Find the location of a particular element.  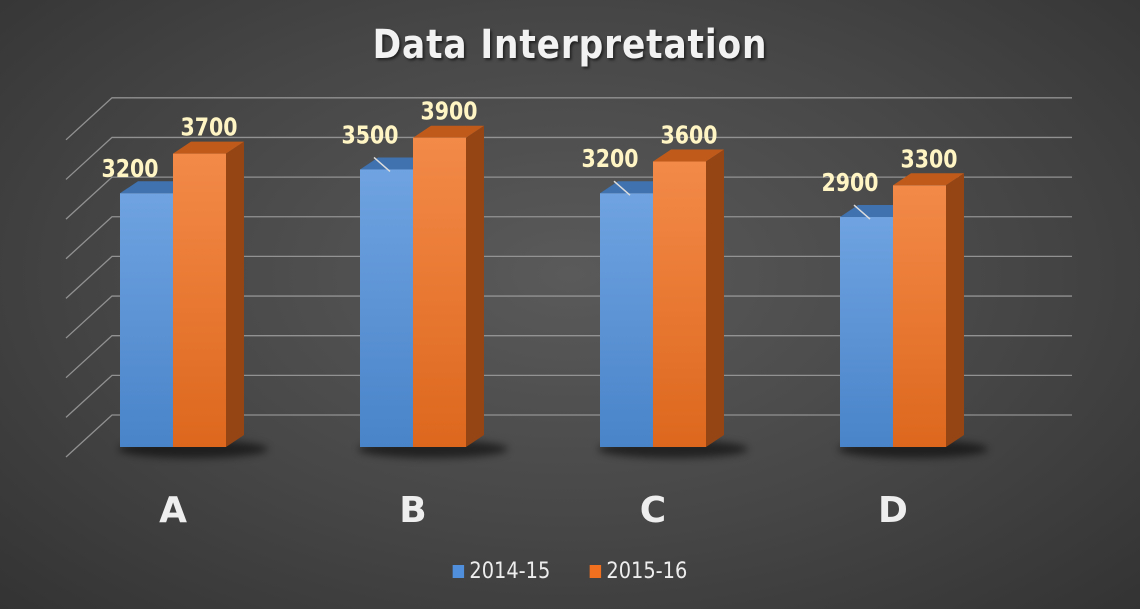

legend-item-series-2: 2015-16 is located at coordinates (638, 571).